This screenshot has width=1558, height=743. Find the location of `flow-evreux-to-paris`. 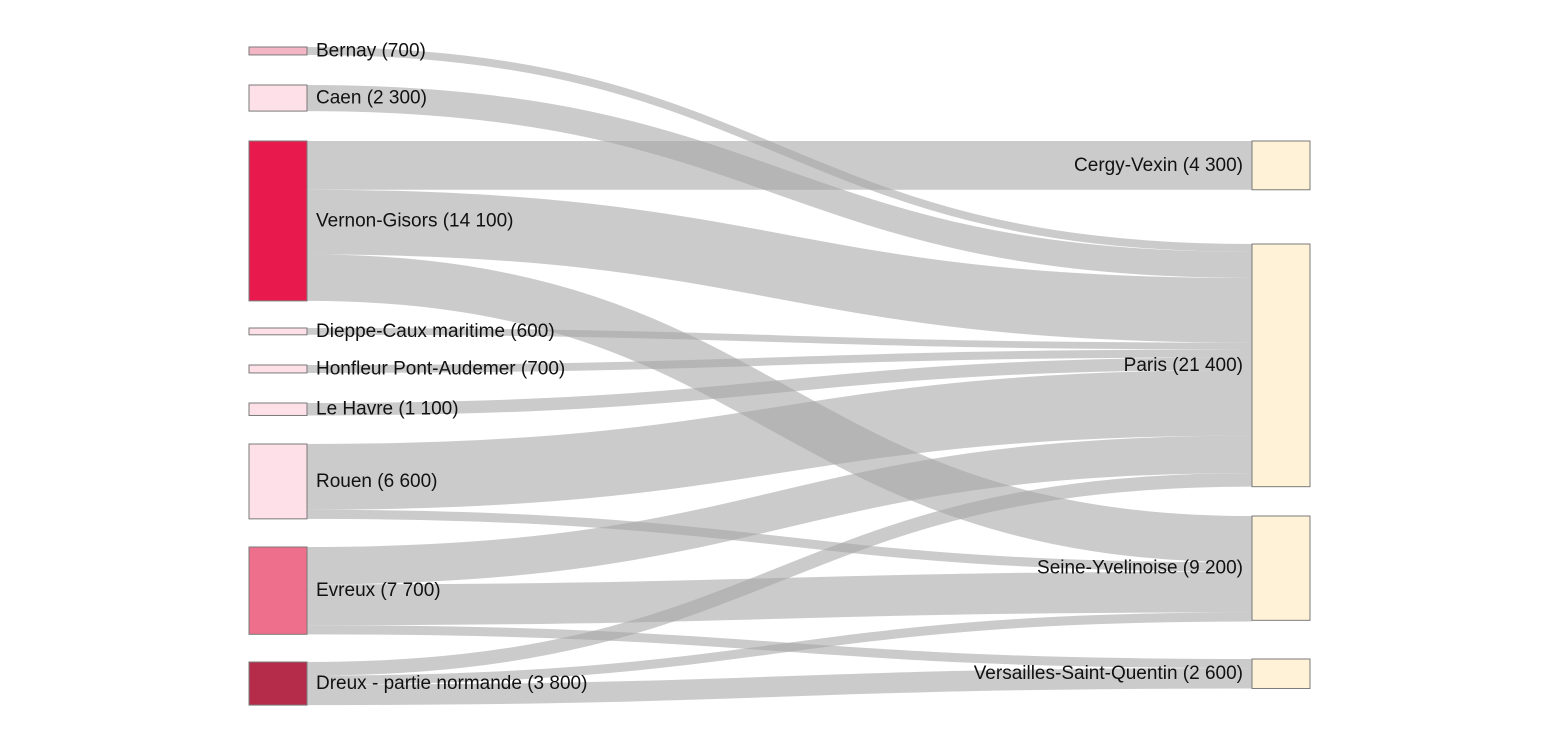

flow-evreux-to-paris is located at coordinates (779, 510).